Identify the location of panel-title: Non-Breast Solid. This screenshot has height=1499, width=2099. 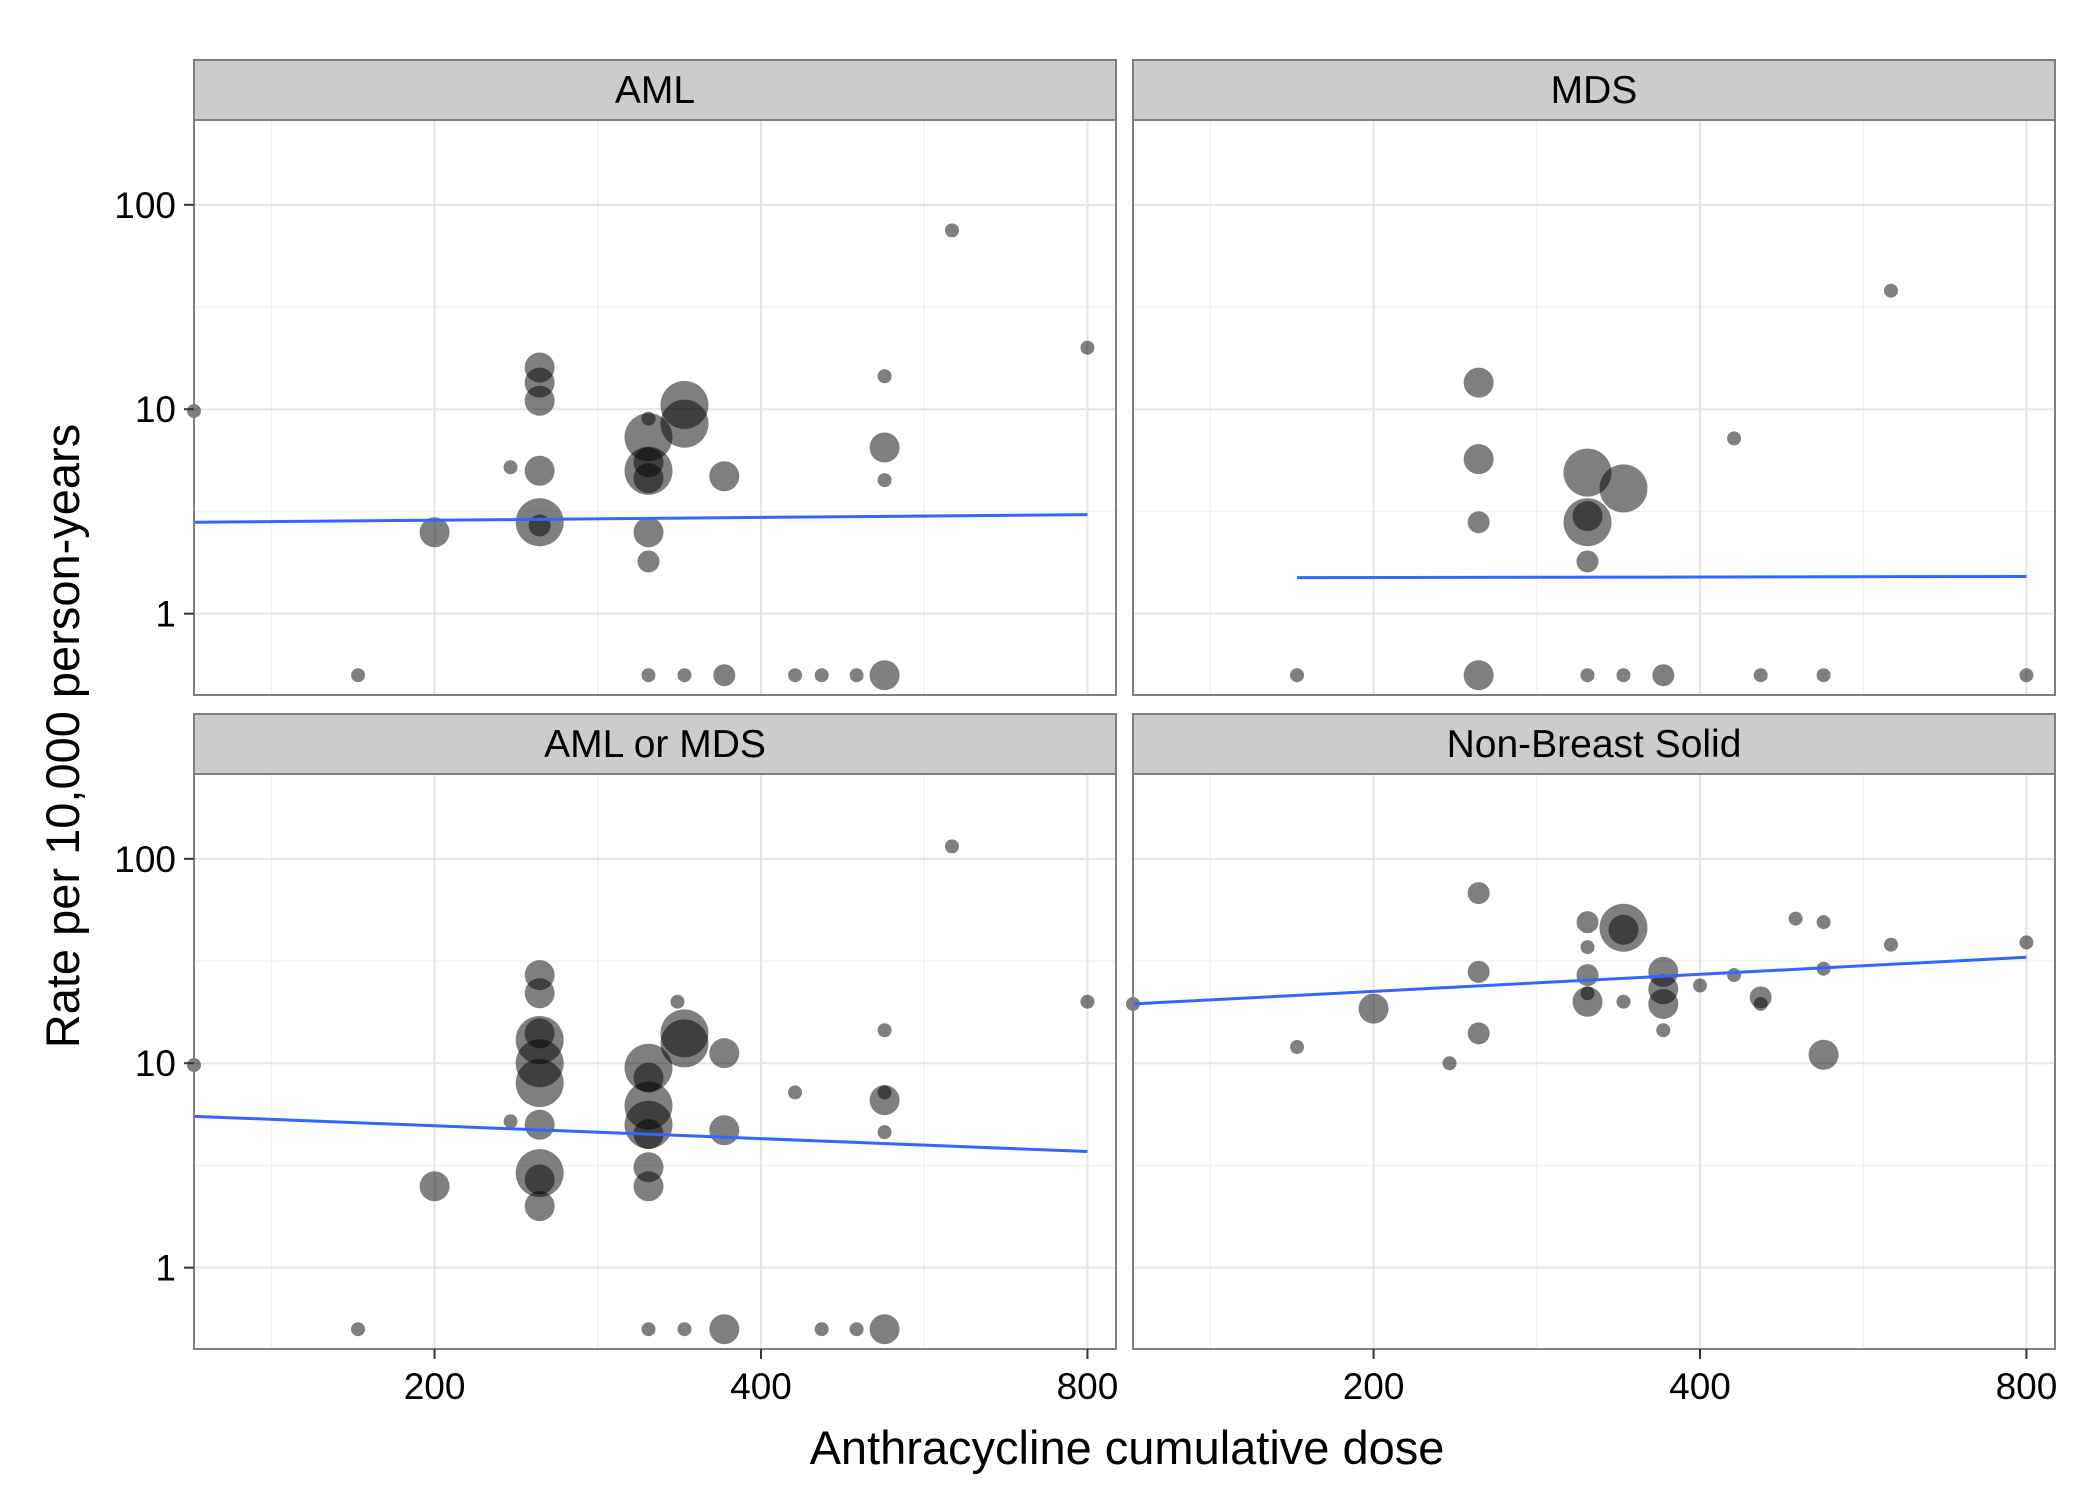
(1594, 744).